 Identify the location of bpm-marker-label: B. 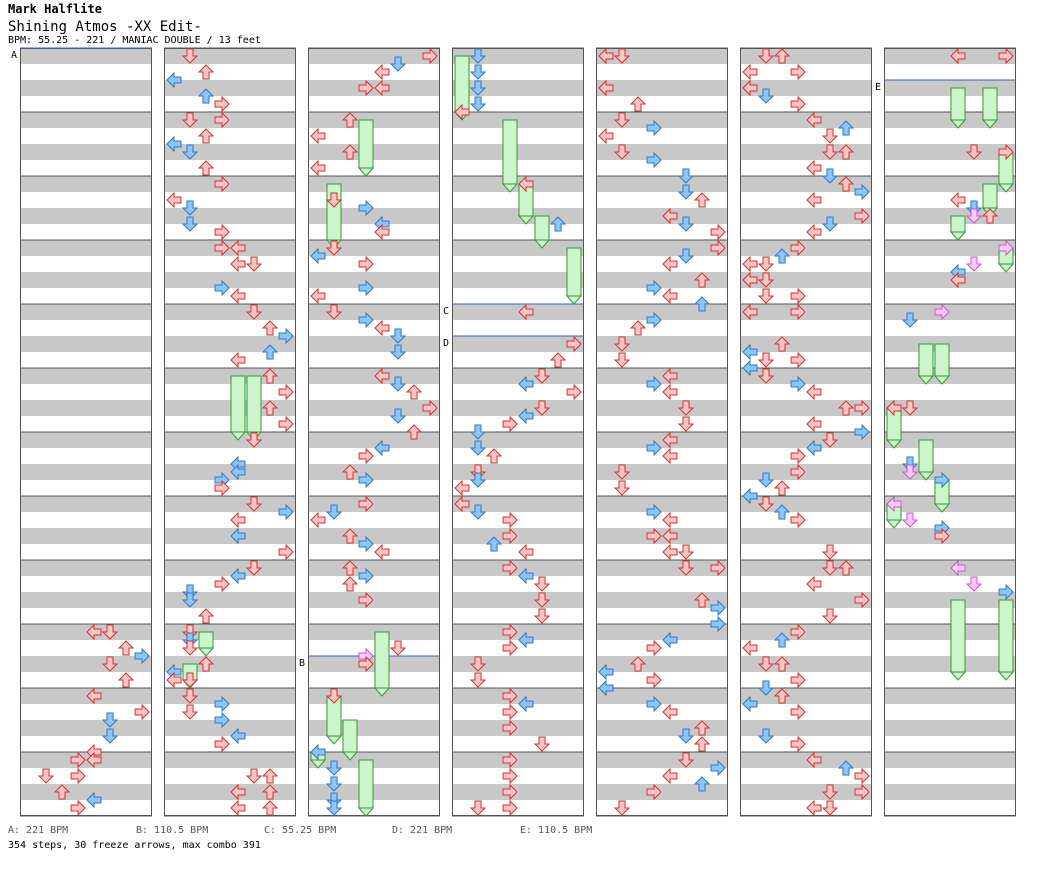
(302, 663).